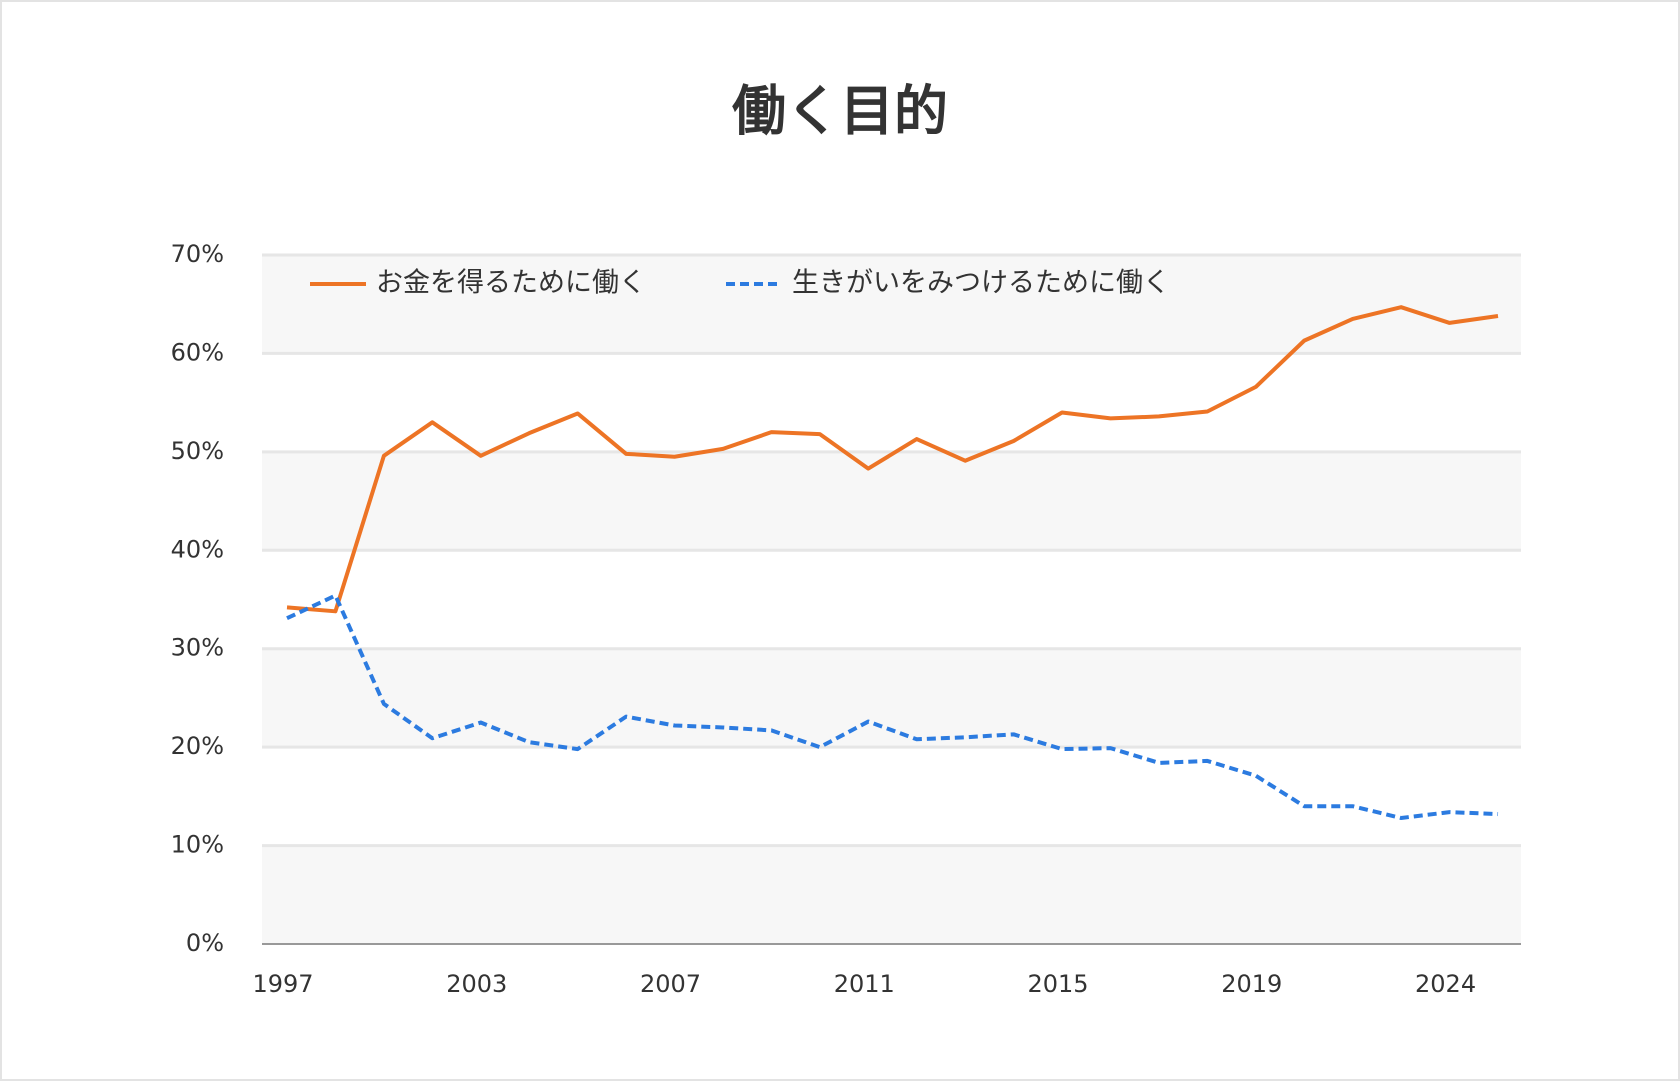 Image resolution: width=1680 pixels, height=1081 pixels. Describe the element at coordinates (197, 352) in the screenshot. I see `y-tick-label: 60%` at that location.